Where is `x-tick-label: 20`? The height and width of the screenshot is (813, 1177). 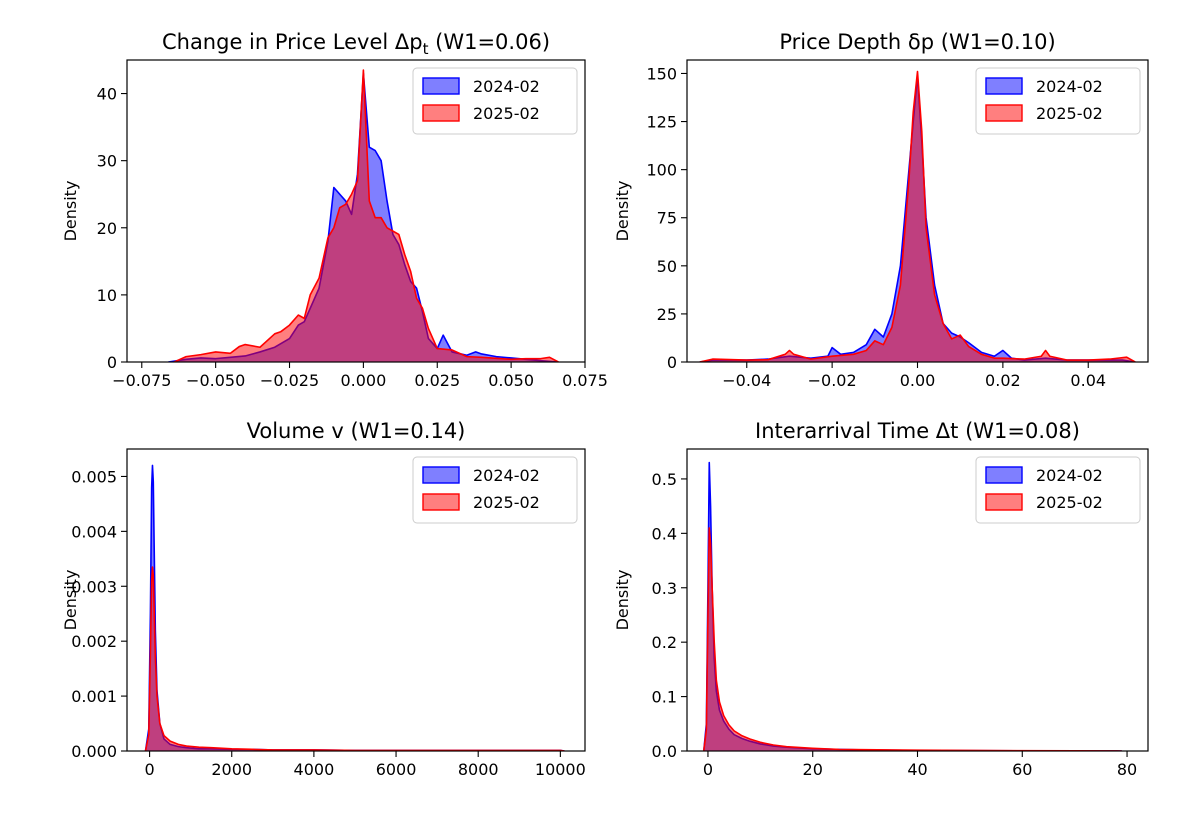 x-tick-label: 20 is located at coordinates (813, 769).